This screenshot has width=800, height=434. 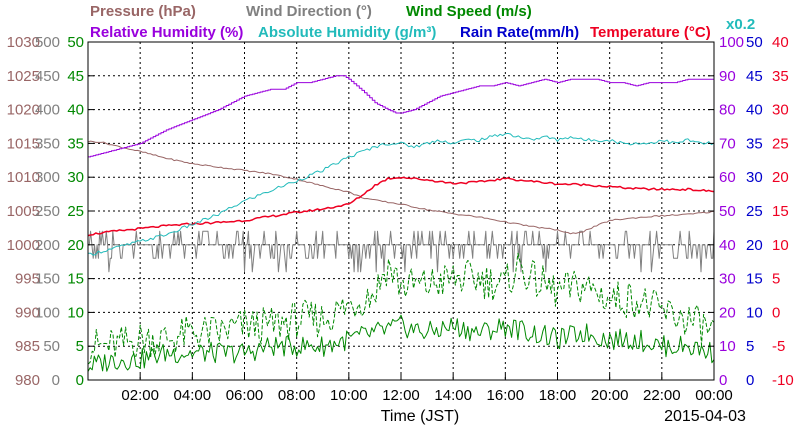 I want to click on y-tick-label-pressure: 995, so click(x=27, y=279).